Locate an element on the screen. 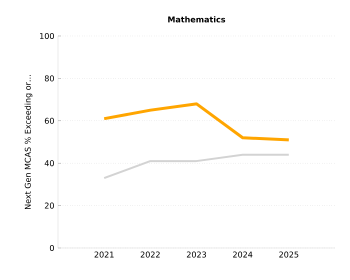  x-tick-label: 2023 is located at coordinates (196, 255).